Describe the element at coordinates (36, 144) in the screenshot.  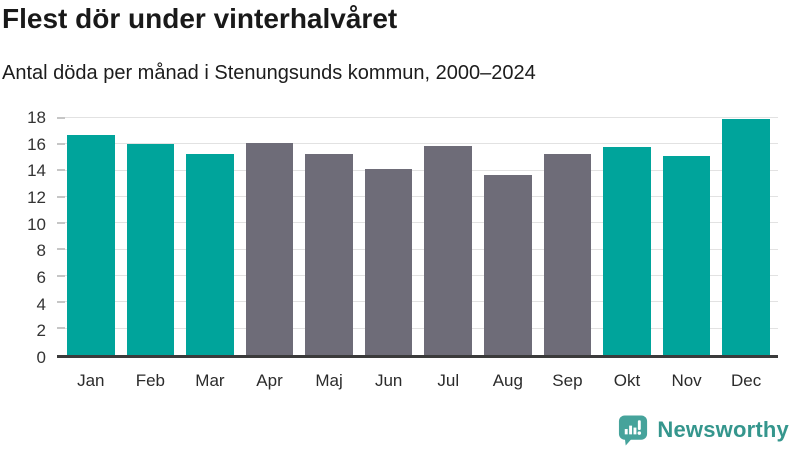
I see `y-tick-label-16: 16` at that location.